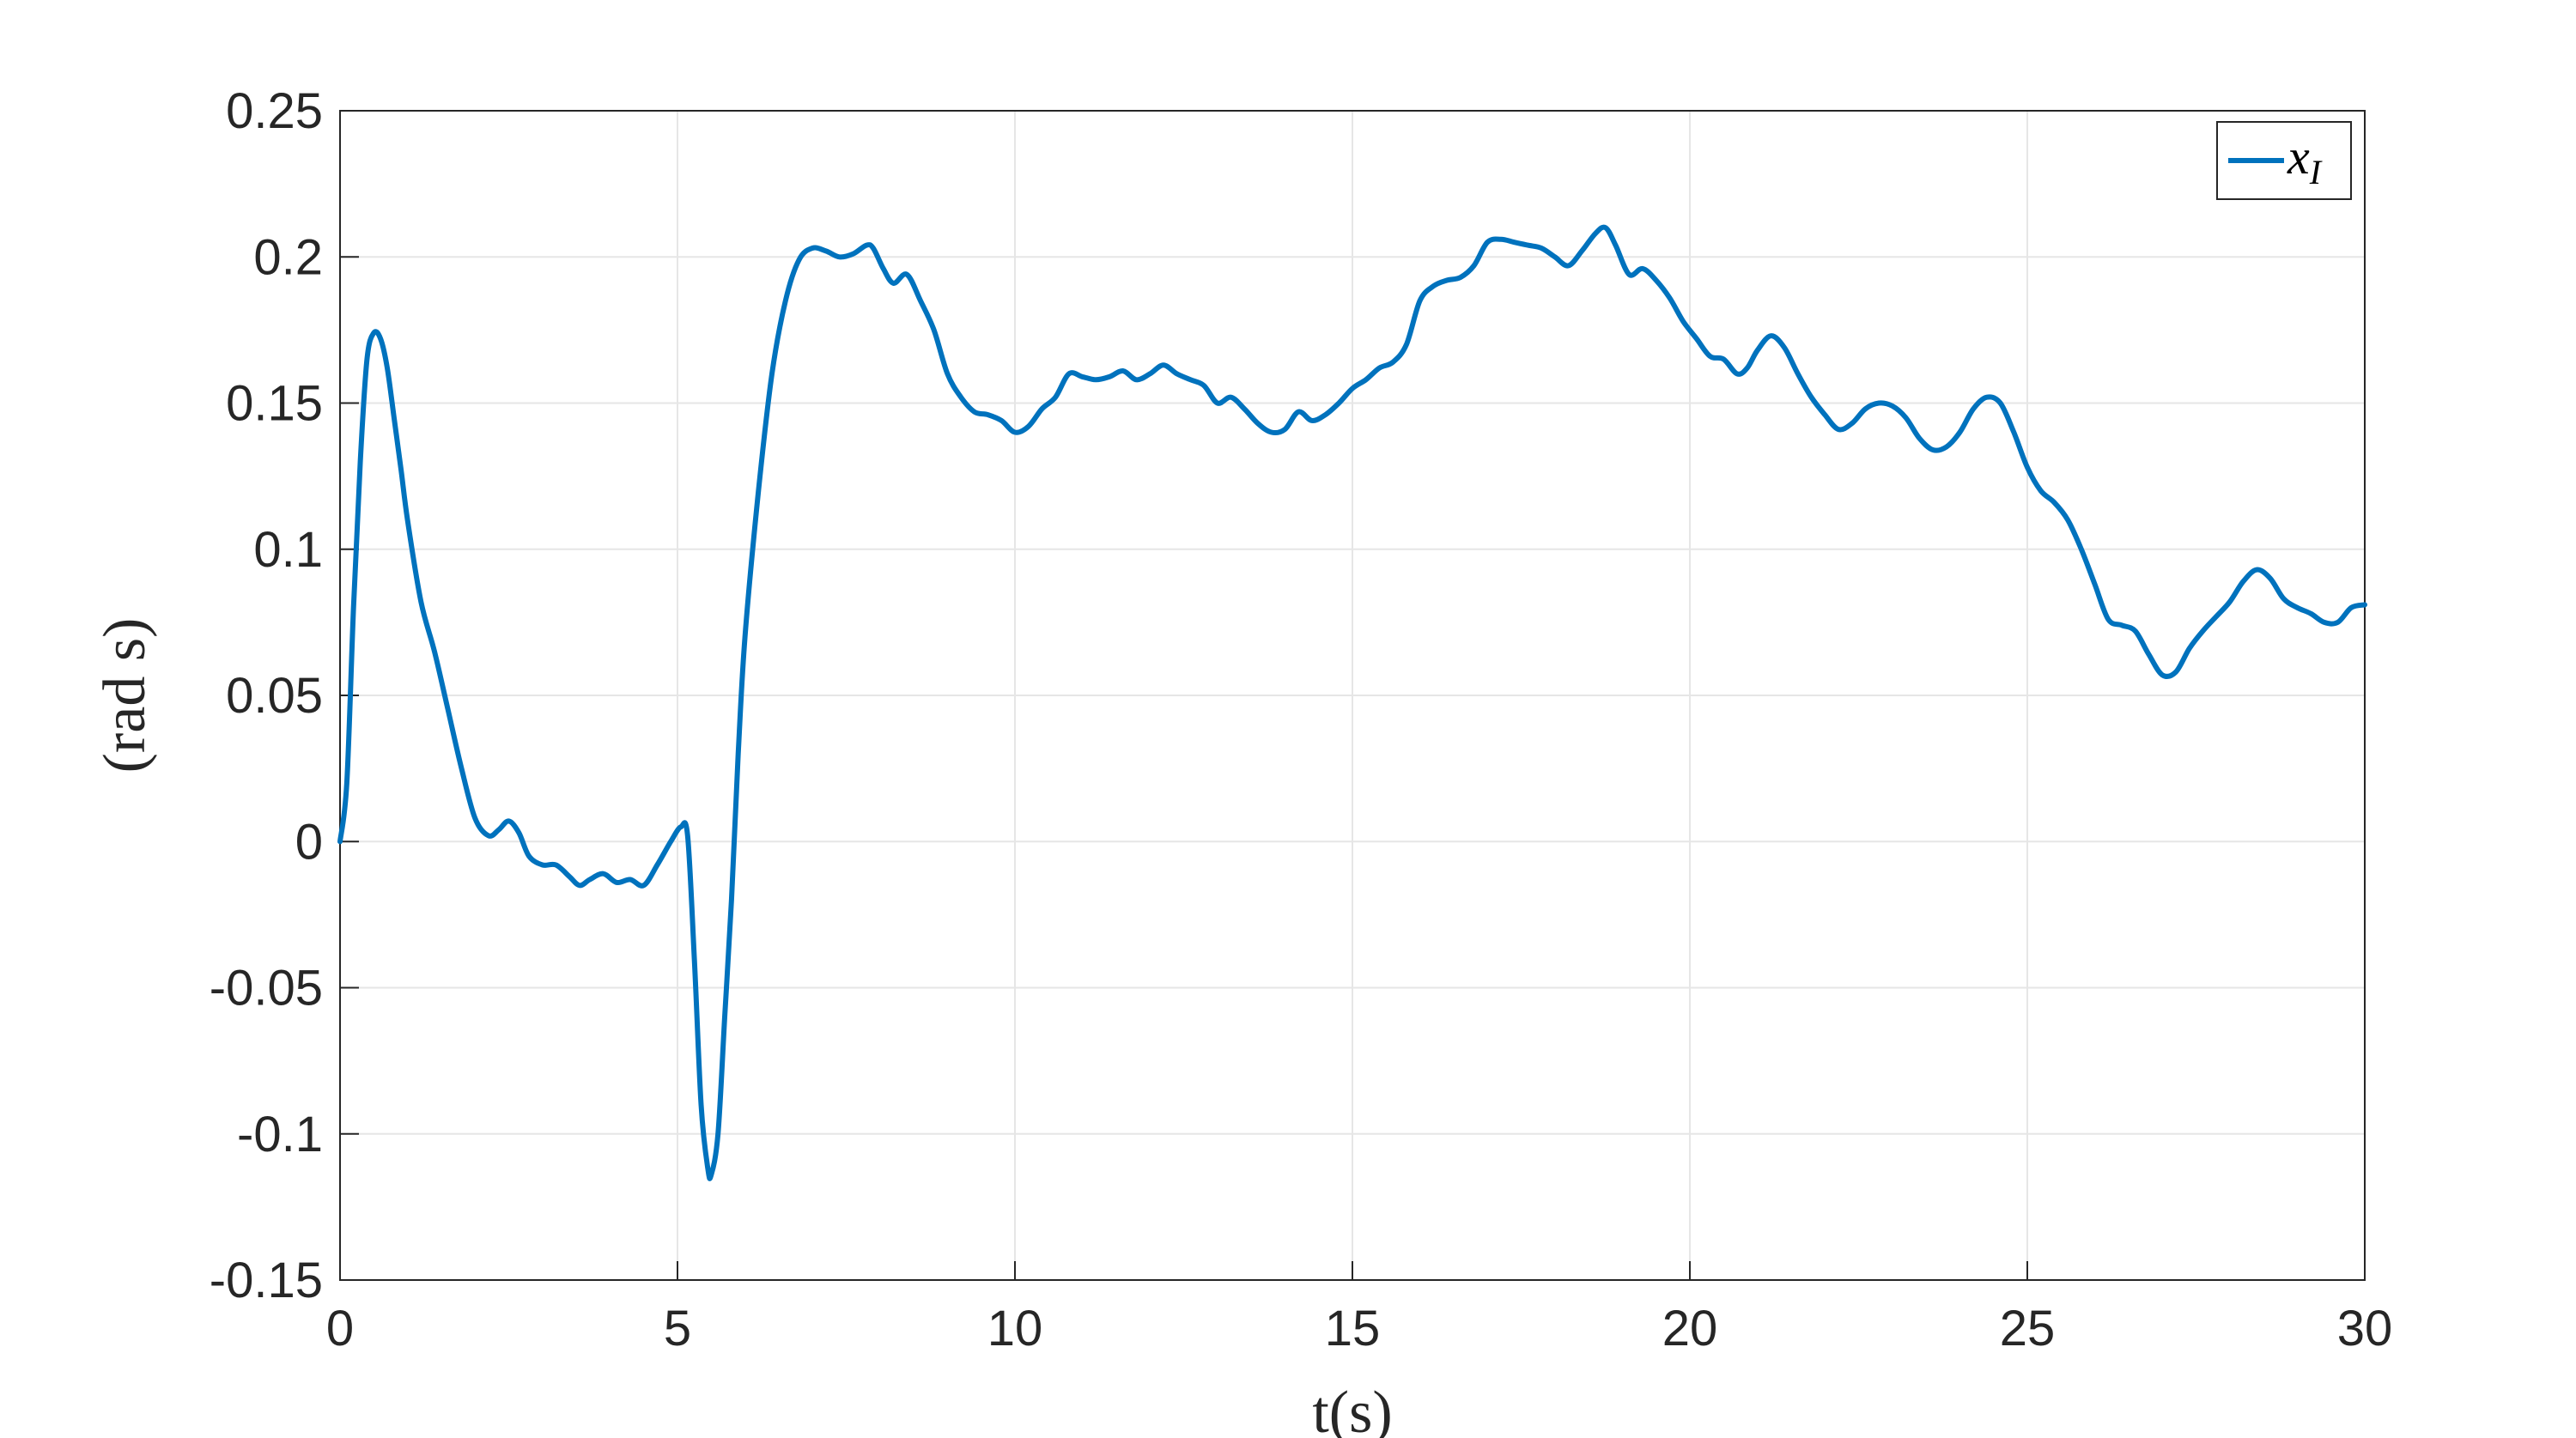 This screenshot has height=1438, width=2576. I want to click on y-tick-label: -0.1, so click(280, 1134).